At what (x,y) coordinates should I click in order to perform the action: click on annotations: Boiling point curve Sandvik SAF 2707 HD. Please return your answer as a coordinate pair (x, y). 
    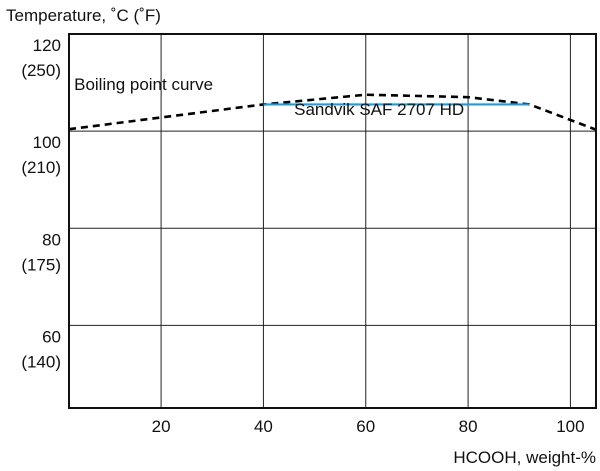
    Looking at the image, I should click on (269, 97).